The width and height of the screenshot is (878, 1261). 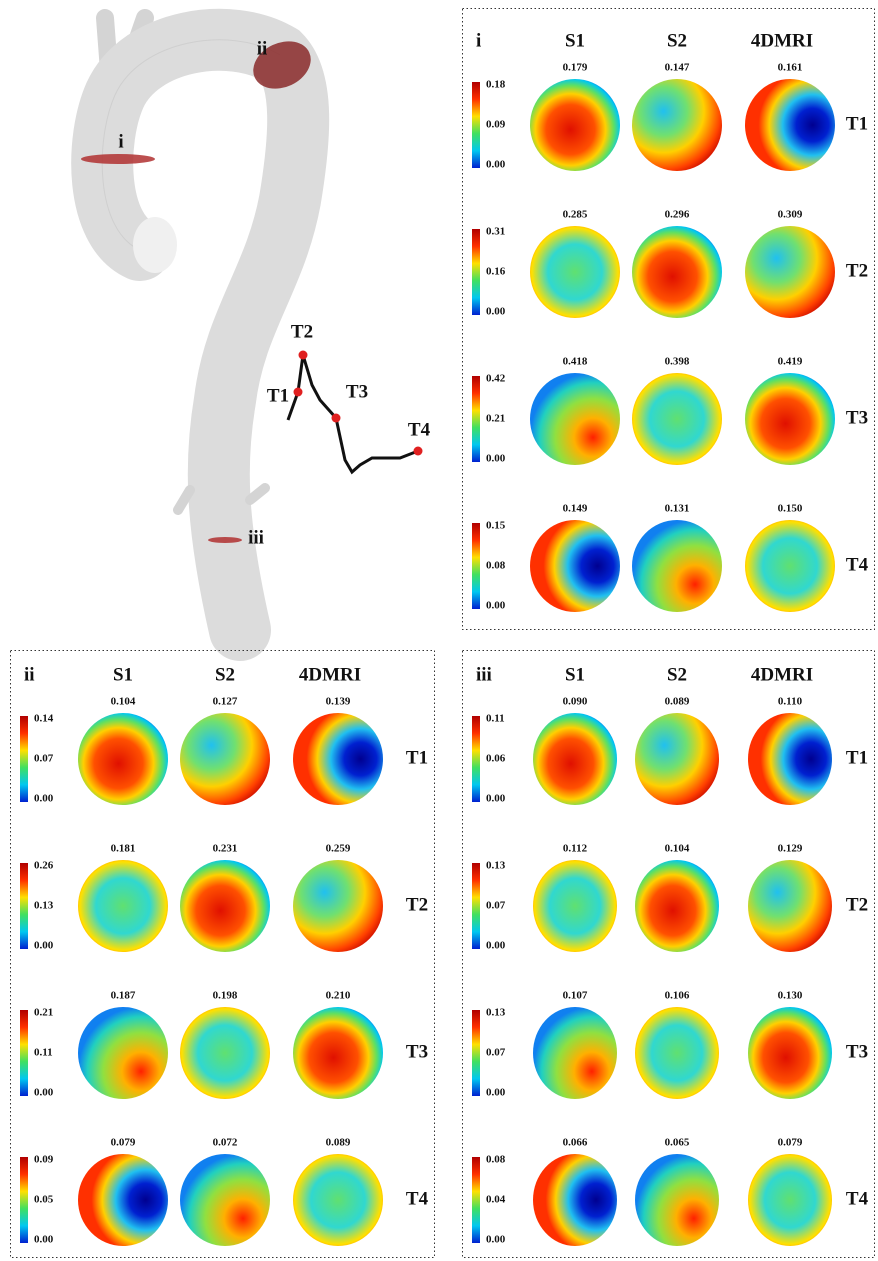 What do you see at coordinates (496, 566) in the screenshot?
I see `colorbar-tick: 0.08` at bounding box center [496, 566].